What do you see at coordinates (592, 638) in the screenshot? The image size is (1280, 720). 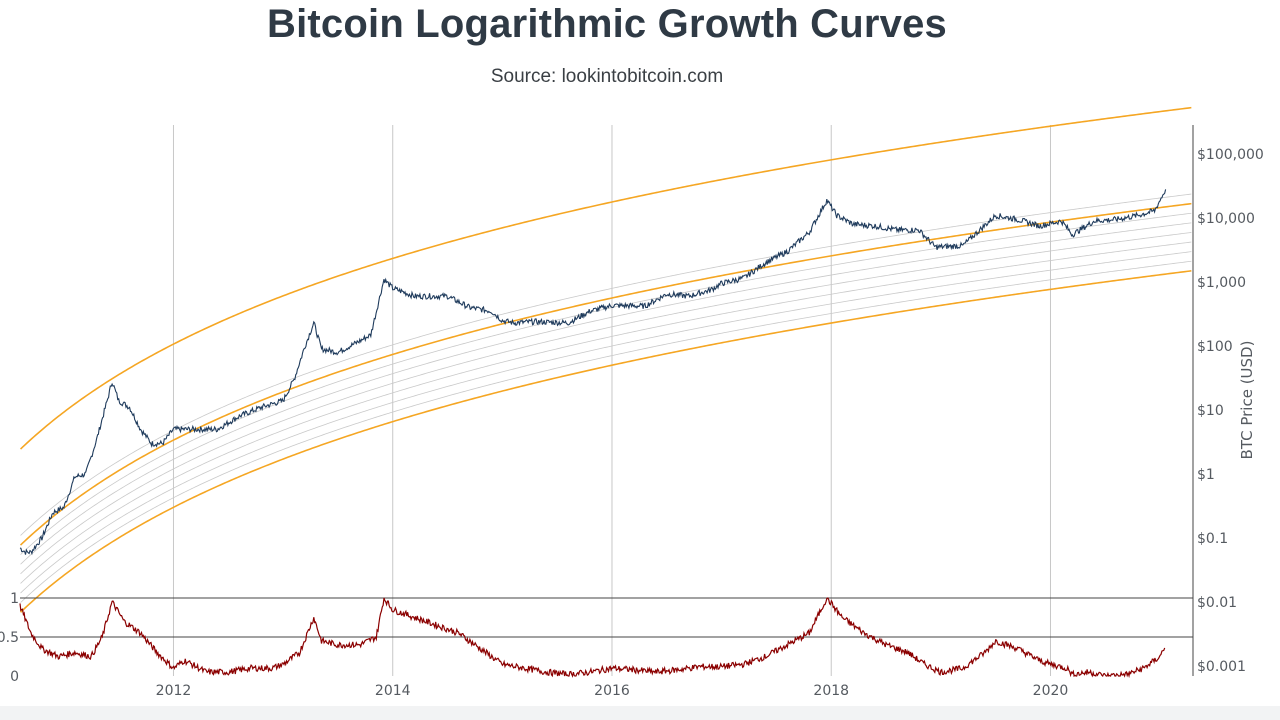 I see `oscillator-line` at bounding box center [592, 638].